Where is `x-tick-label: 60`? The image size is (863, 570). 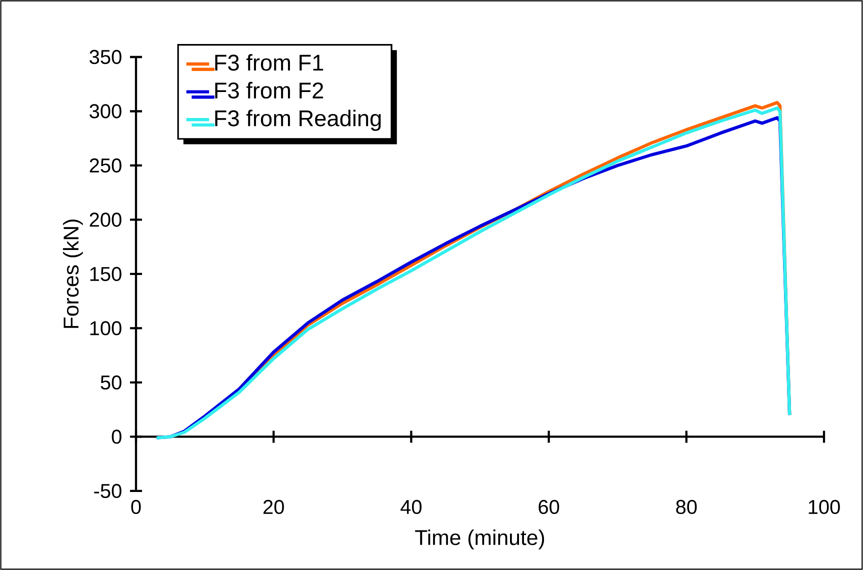 x-tick-label: 60 is located at coordinates (549, 507).